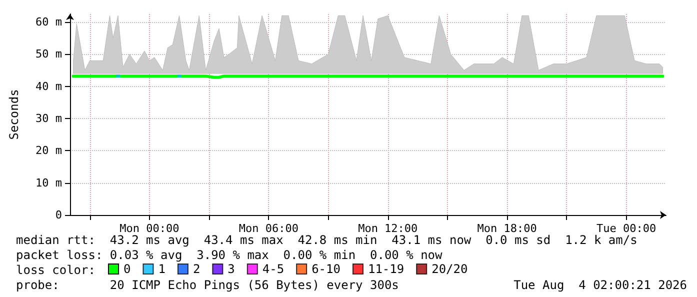 This screenshot has height=297, width=697. I want to click on legend-label: 1, so click(162, 269).